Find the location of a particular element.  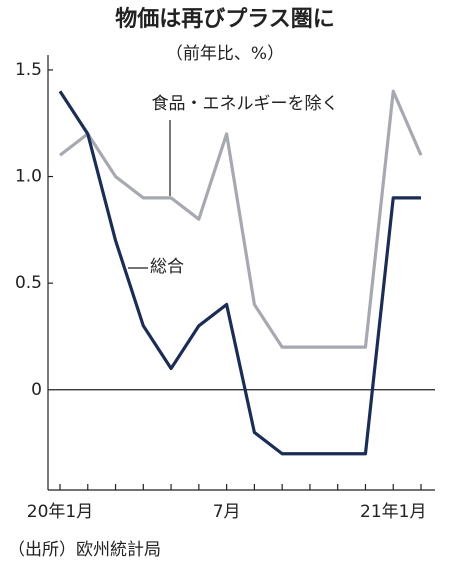

series-label: 総合 is located at coordinates (167, 267).